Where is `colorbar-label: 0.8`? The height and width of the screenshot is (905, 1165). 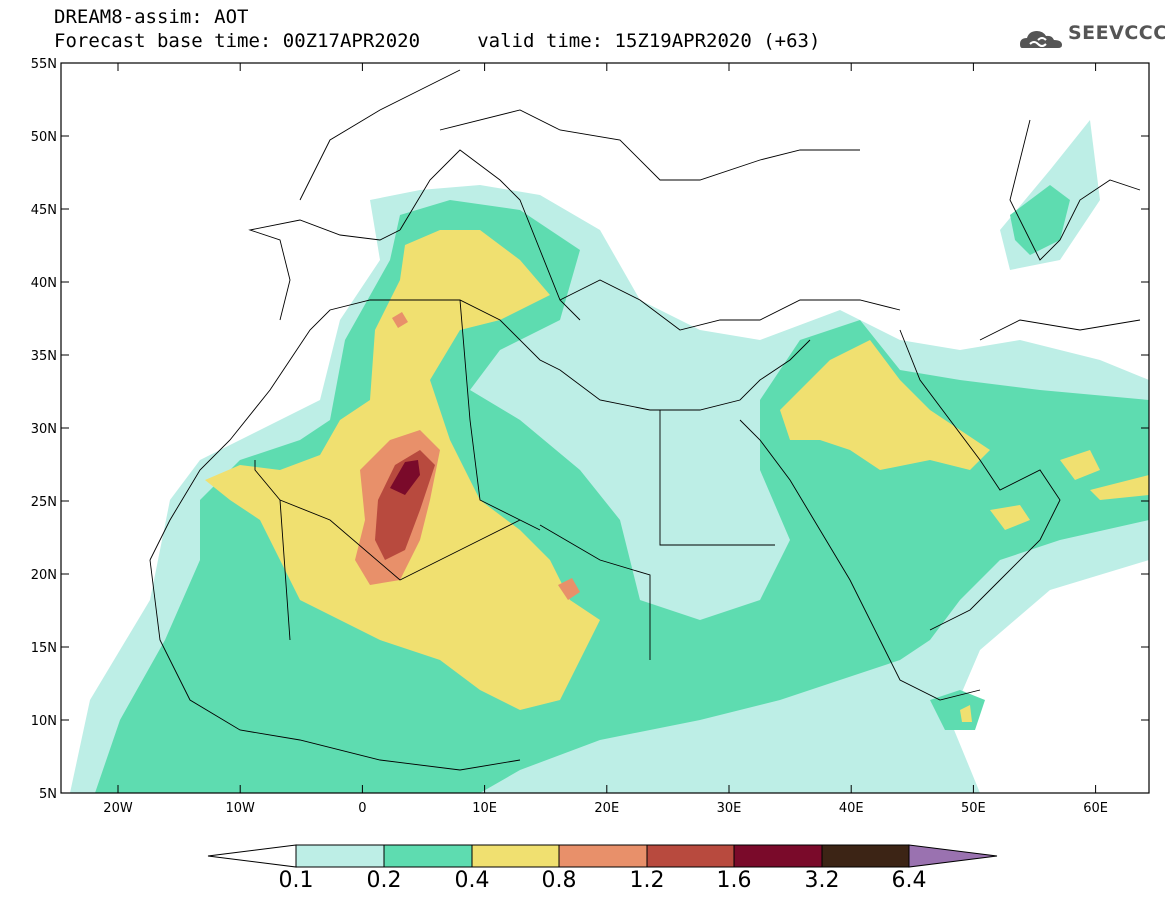 colorbar-label: 0.8 is located at coordinates (559, 880).